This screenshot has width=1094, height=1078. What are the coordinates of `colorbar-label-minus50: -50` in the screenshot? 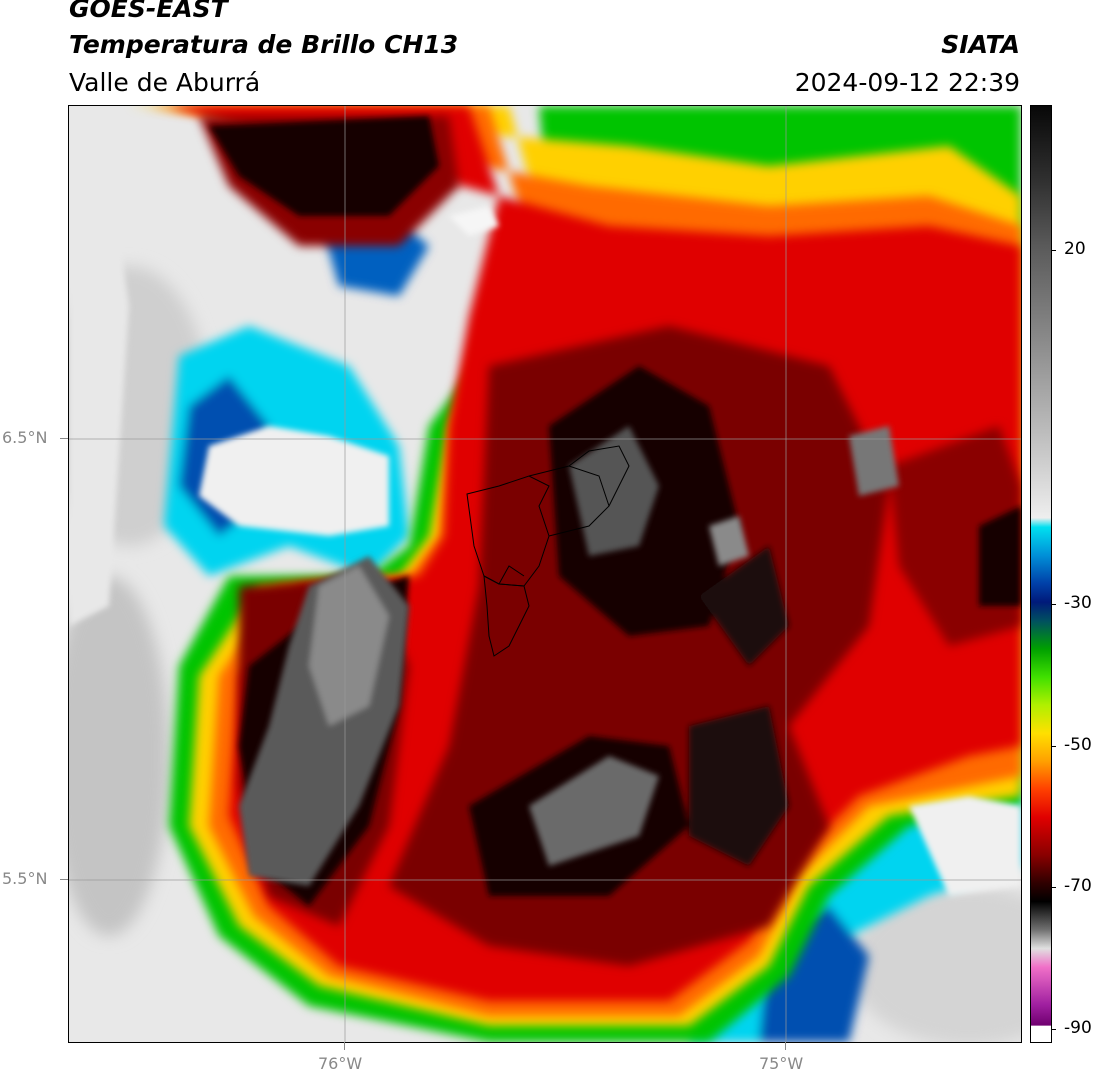 It's located at (1078, 745).